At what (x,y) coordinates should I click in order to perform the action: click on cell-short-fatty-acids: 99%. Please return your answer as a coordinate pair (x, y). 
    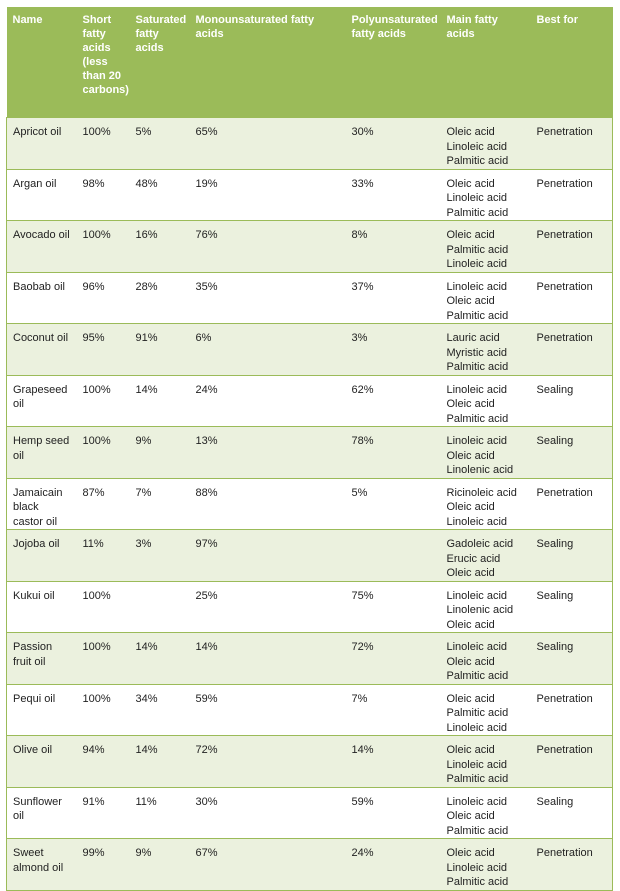
    Looking at the image, I should click on (103, 864).